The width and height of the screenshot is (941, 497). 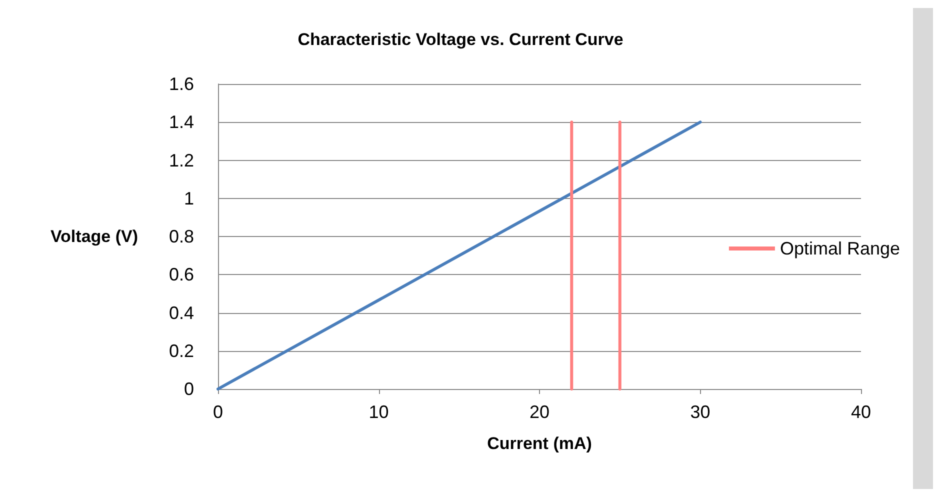 What do you see at coordinates (181, 350) in the screenshot?
I see `y-tick-label: 0.2` at bounding box center [181, 350].